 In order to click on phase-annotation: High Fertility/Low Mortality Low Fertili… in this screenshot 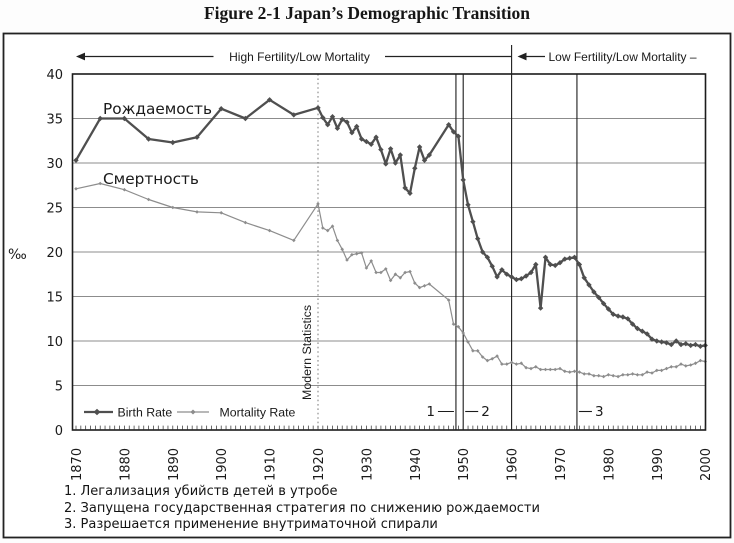, I will do `click(386, 57)`.